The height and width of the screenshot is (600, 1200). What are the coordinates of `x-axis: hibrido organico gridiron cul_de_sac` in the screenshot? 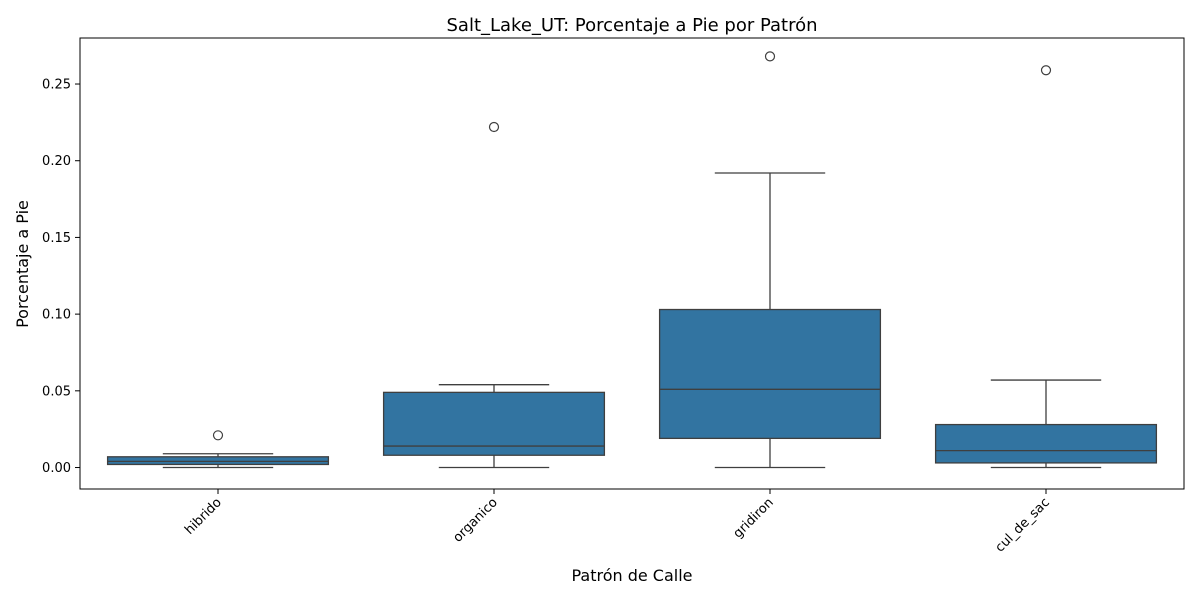 It's located at (617, 522).